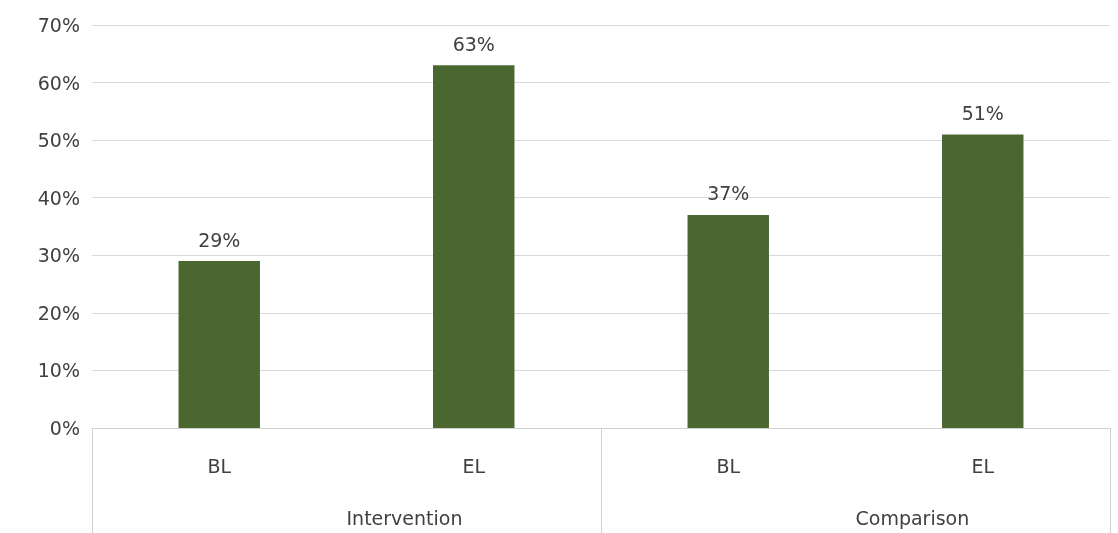  What do you see at coordinates (58, 312) in the screenshot?
I see `y-tick-label: 20%` at bounding box center [58, 312].